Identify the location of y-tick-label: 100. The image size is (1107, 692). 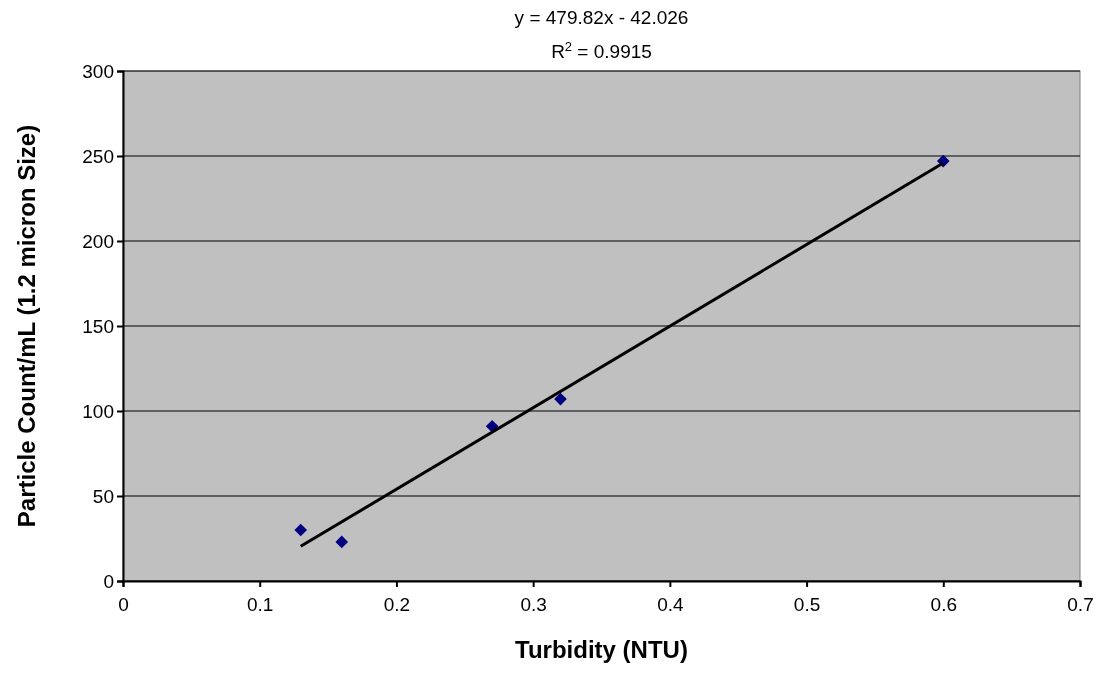
(98, 411).